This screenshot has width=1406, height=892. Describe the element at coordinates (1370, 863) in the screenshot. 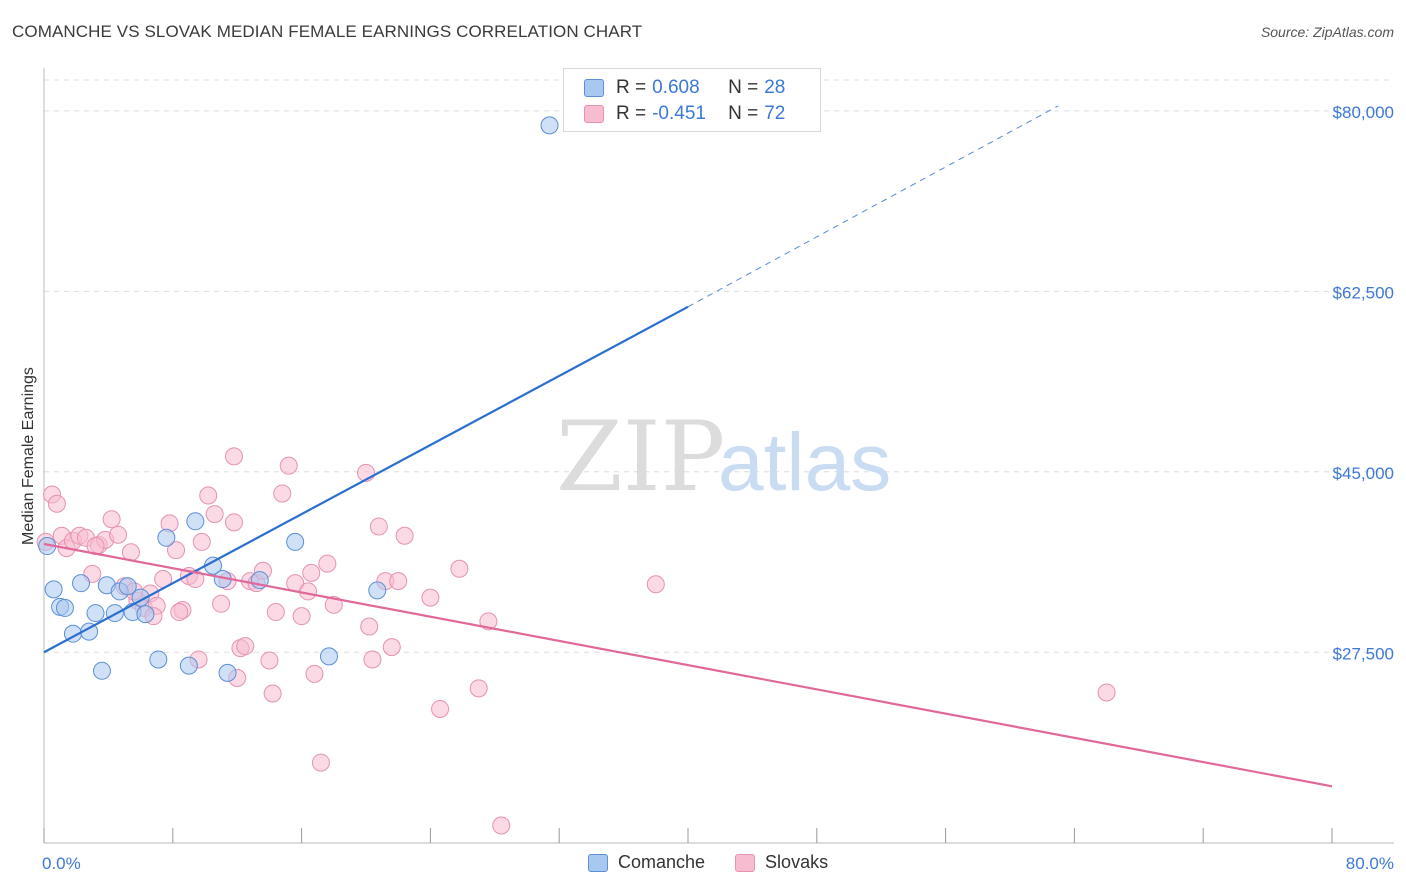

I see `x-tick-label-max: 80.0%` at that location.